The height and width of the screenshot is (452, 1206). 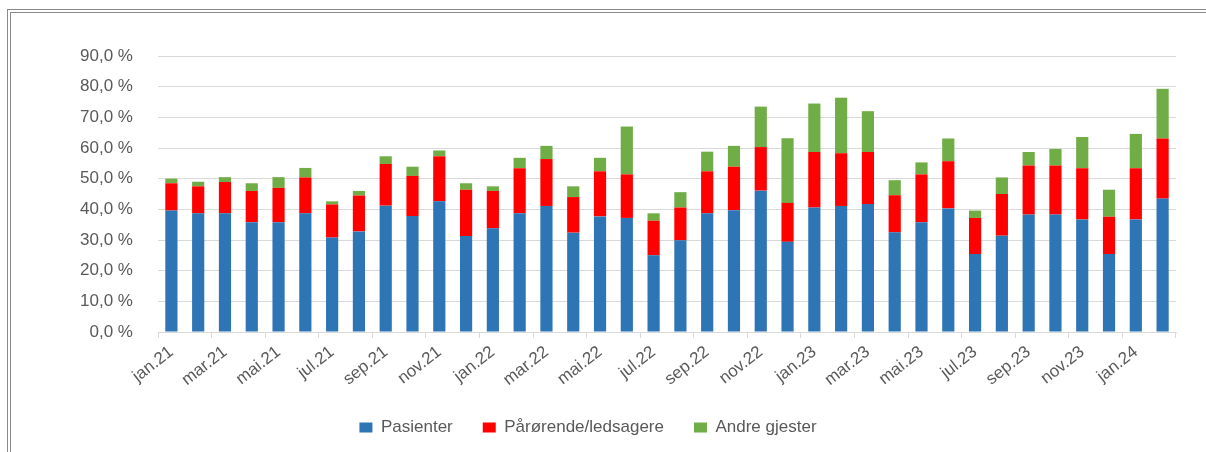 What do you see at coordinates (106, 239) in the screenshot?
I see `y-tick-label: 30,0 %` at bounding box center [106, 239].